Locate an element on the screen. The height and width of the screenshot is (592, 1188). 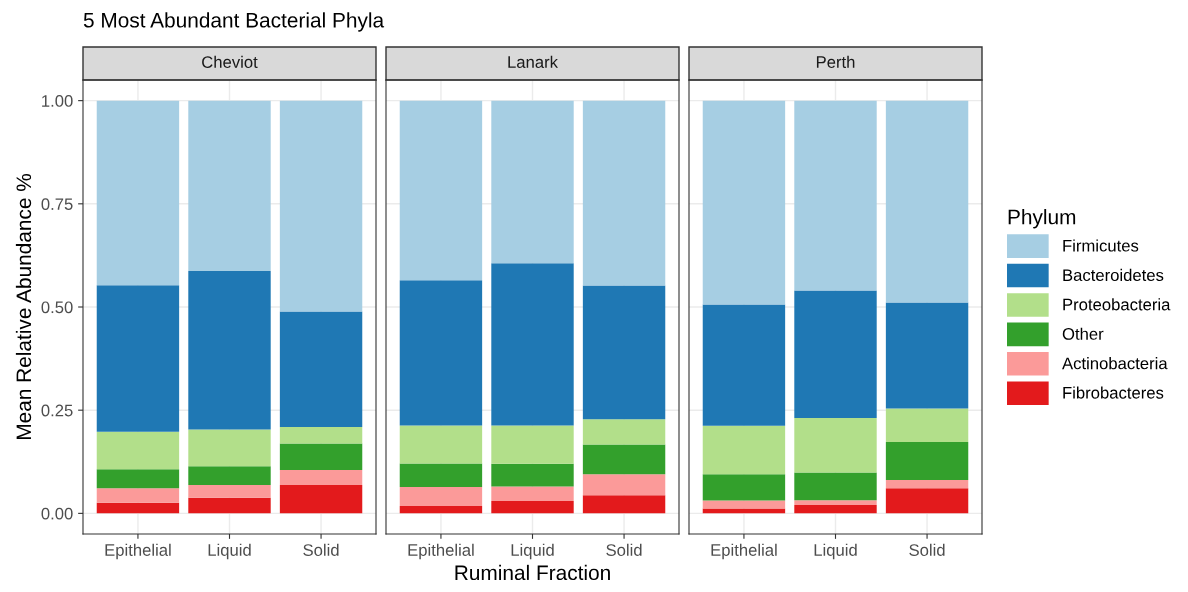
legend-label: Proteobacteria is located at coordinates (1117, 304).